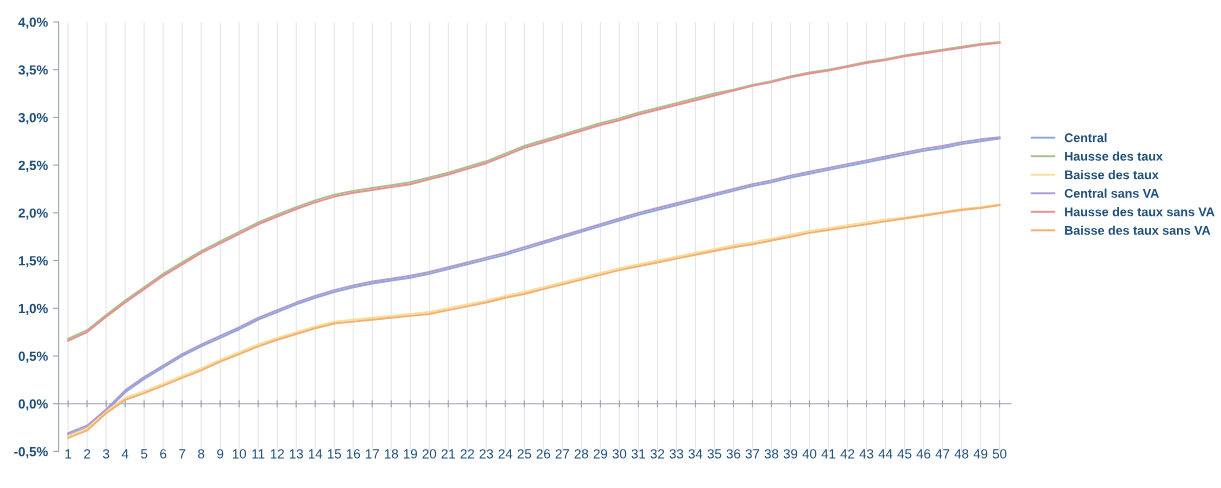 This screenshot has height=488, width=1221. What do you see at coordinates (33, 262) in the screenshot?
I see `y-tick-label: 1,5%` at bounding box center [33, 262].